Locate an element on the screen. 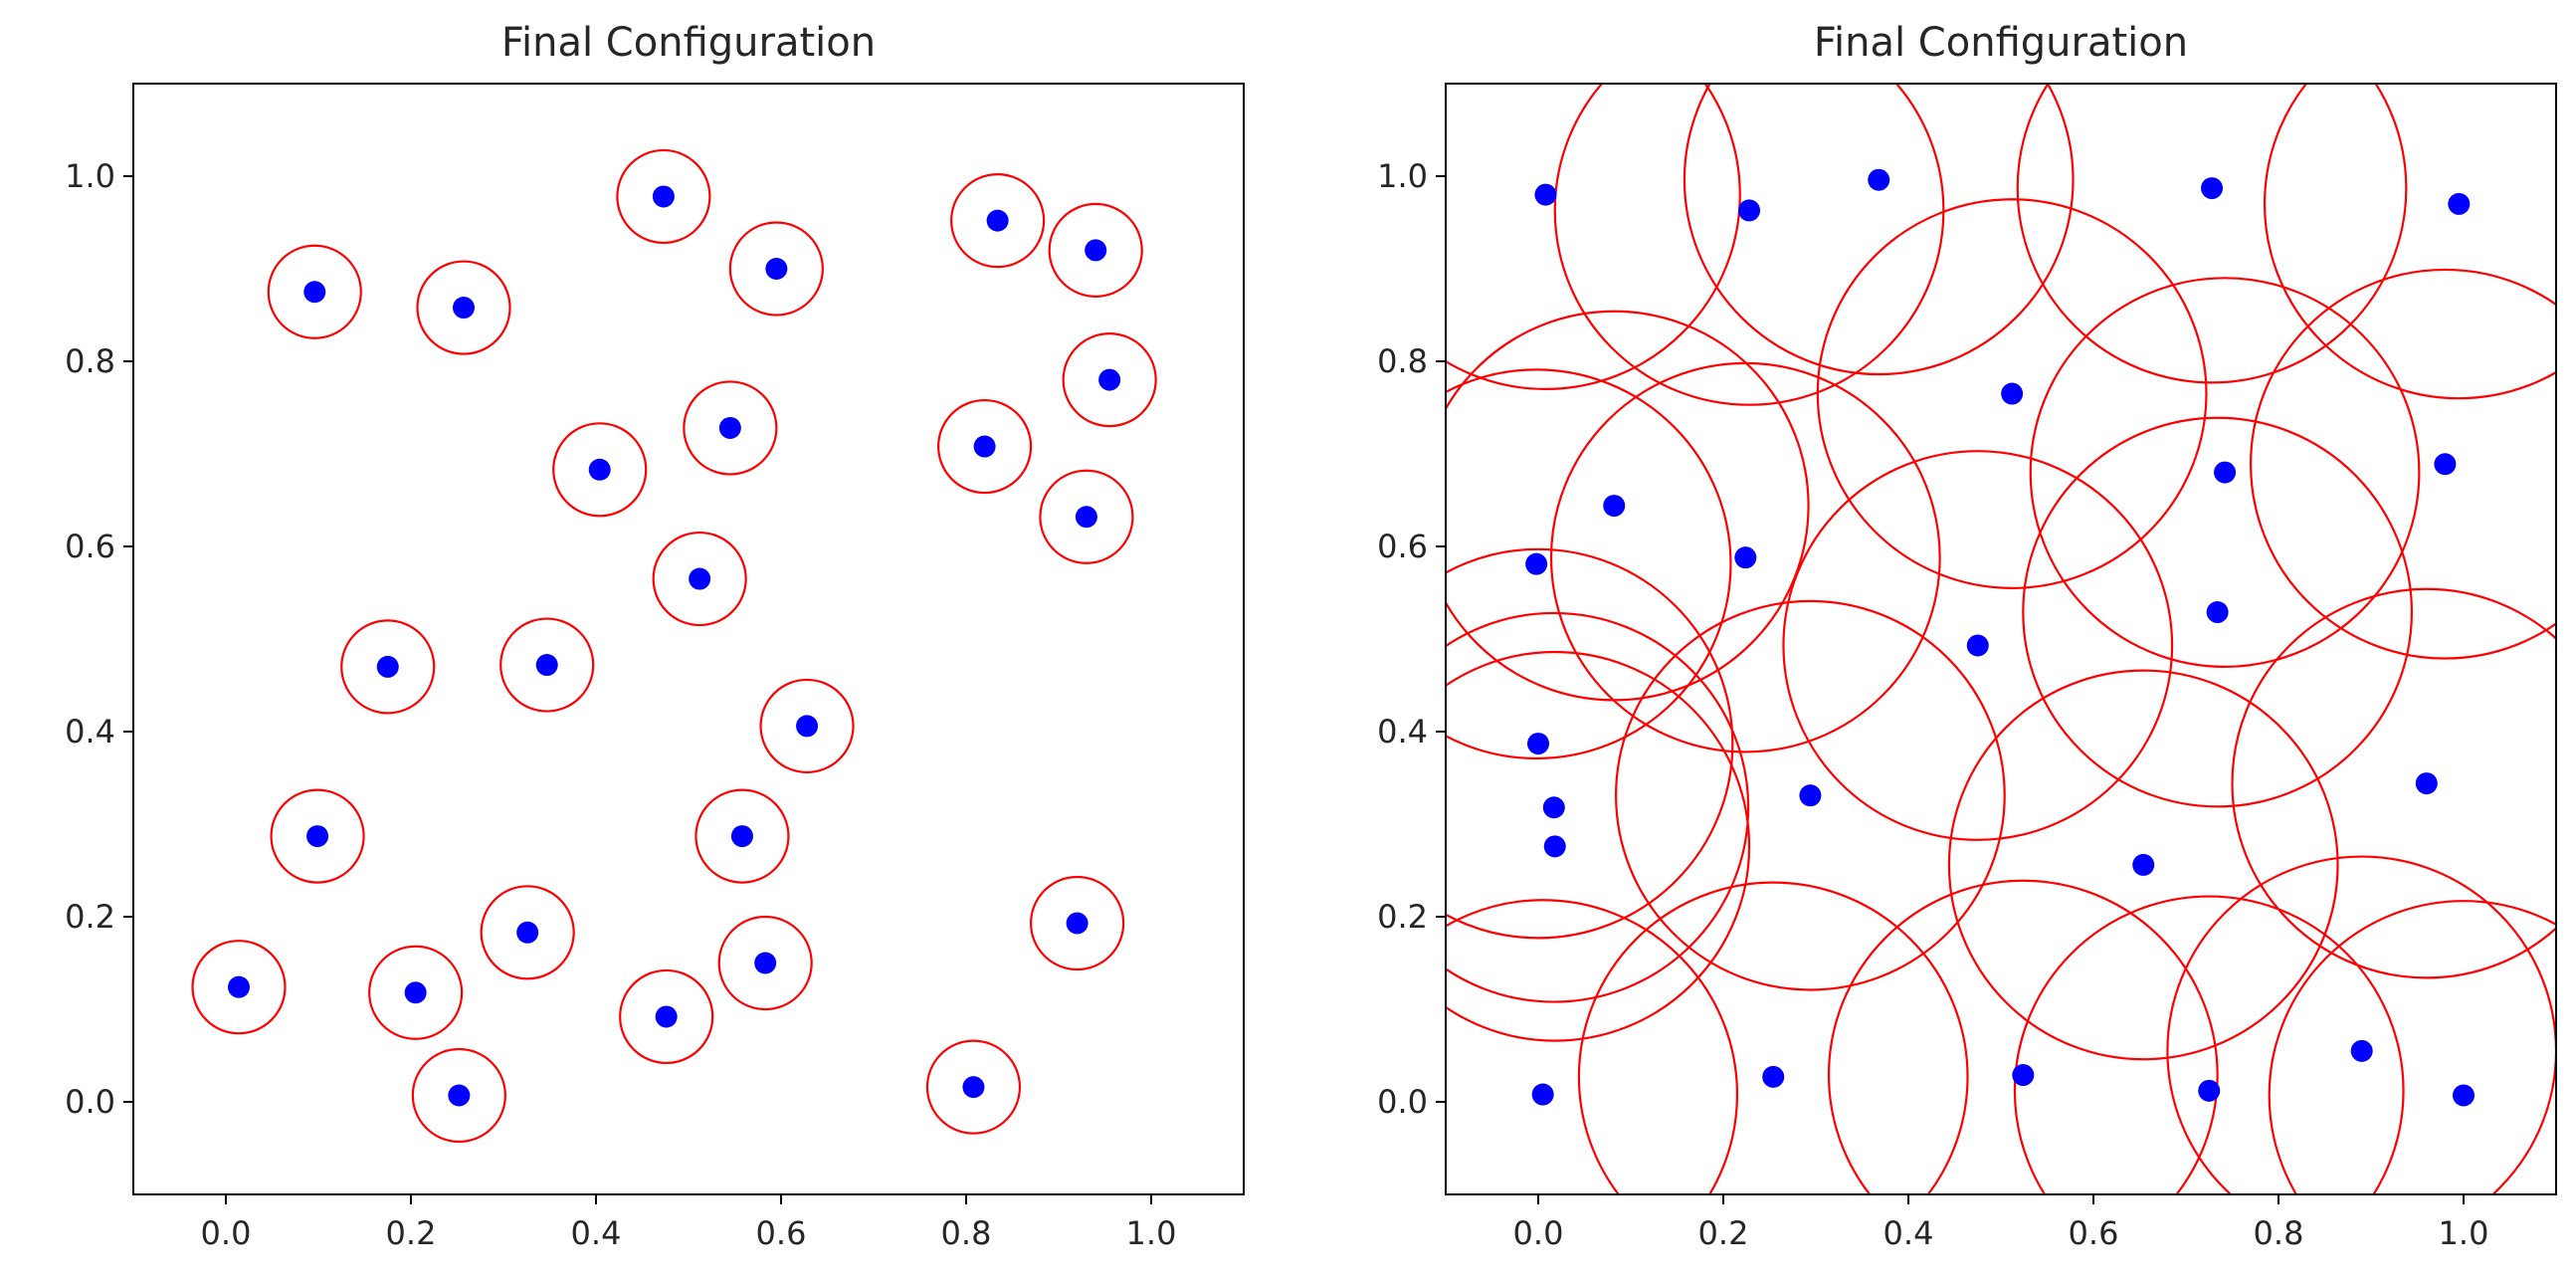  right-y-tick-label: 0.0 is located at coordinates (1402, 1102).